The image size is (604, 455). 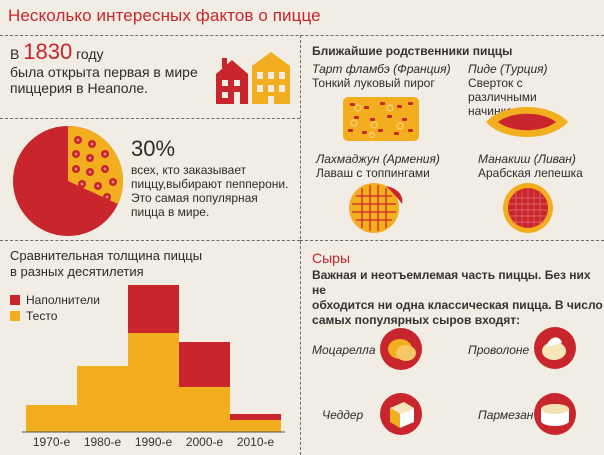 I want to click on chart-title-line2: в разных десятилетия, so click(x=77, y=271).